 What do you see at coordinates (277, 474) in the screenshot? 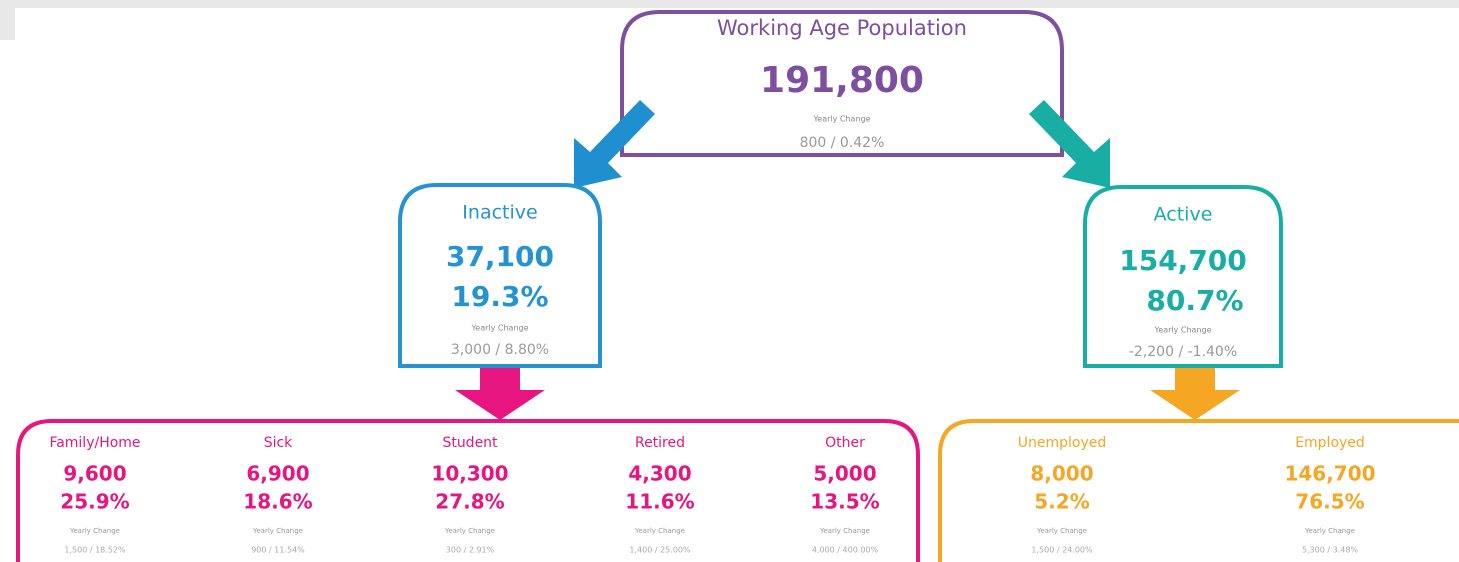
I see `item-value: 6,900` at bounding box center [277, 474].